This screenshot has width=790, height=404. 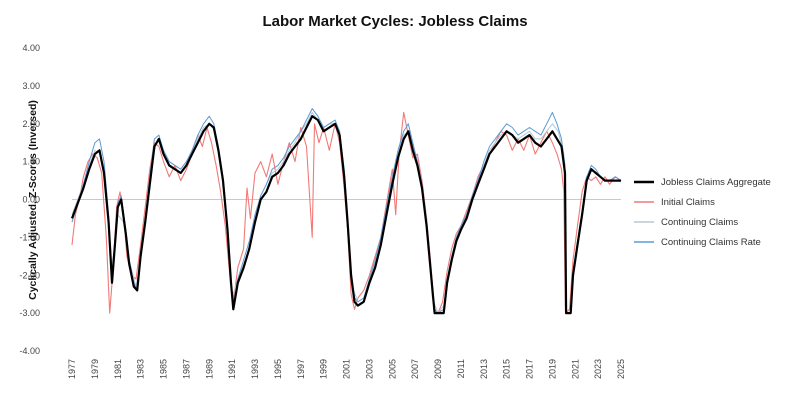 I want to click on x-tick-label: 1989, so click(x=209, y=369).